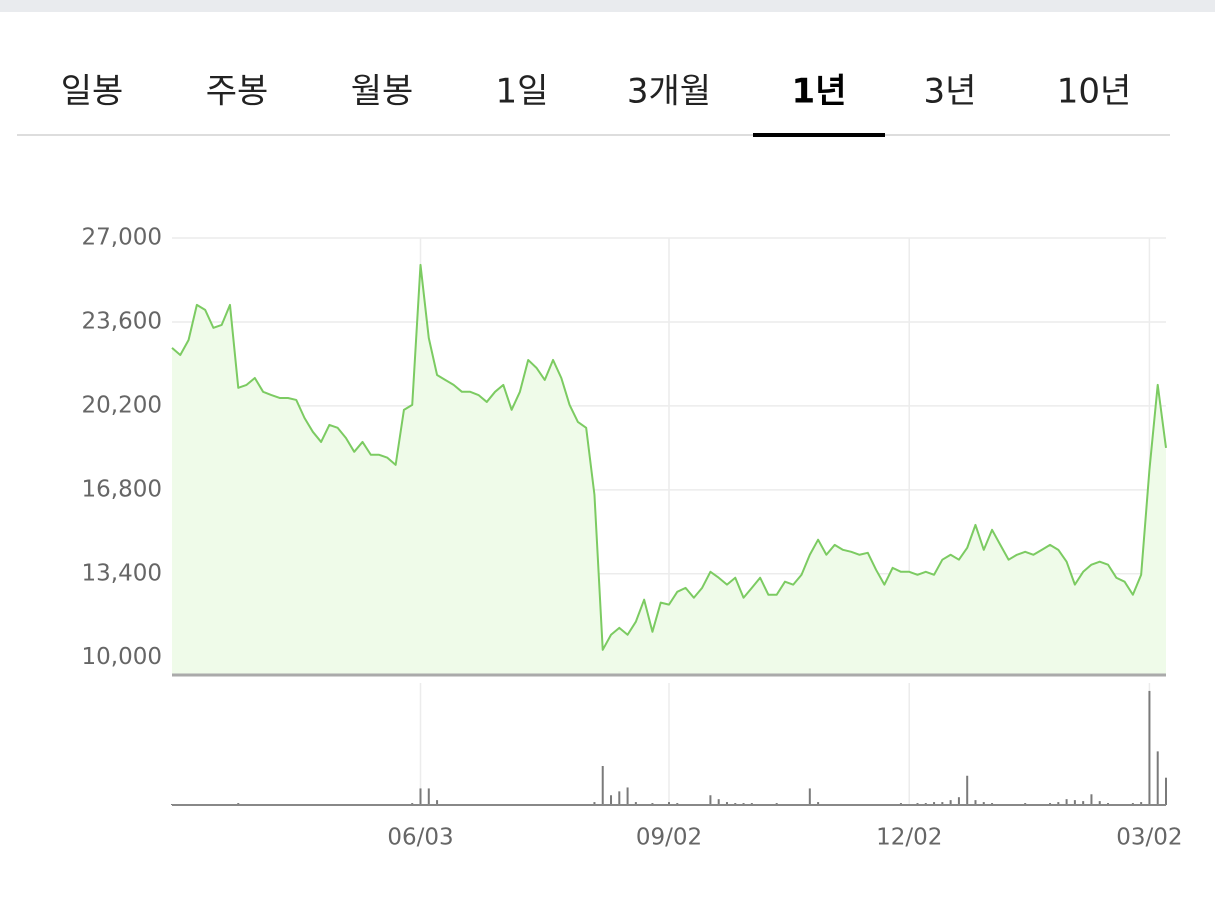 This screenshot has width=1215, height=911. I want to click on y-tick-label: 20,200, so click(122, 405).